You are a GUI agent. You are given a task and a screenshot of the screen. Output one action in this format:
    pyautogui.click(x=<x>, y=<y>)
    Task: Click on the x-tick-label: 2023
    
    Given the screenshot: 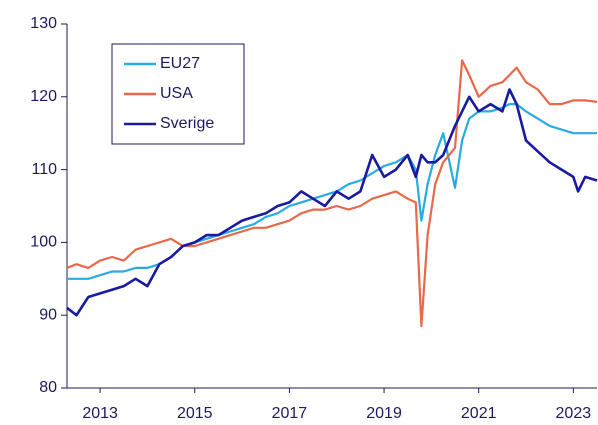 What is the action you would take?
    pyautogui.click(x=574, y=413)
    